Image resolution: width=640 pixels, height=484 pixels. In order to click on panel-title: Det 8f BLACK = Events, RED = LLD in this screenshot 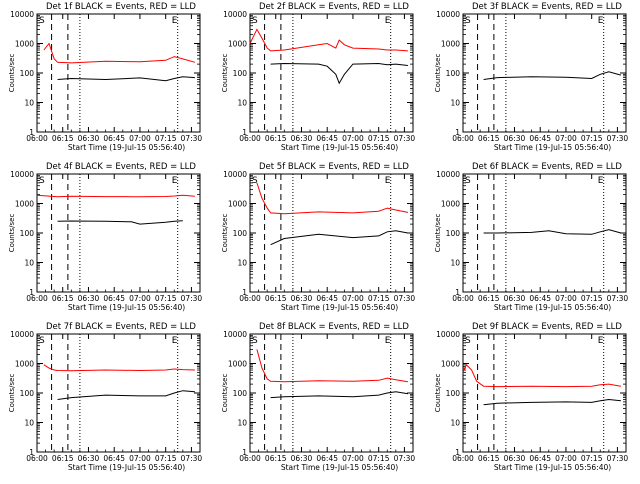, I will do `click(334, 327)`.